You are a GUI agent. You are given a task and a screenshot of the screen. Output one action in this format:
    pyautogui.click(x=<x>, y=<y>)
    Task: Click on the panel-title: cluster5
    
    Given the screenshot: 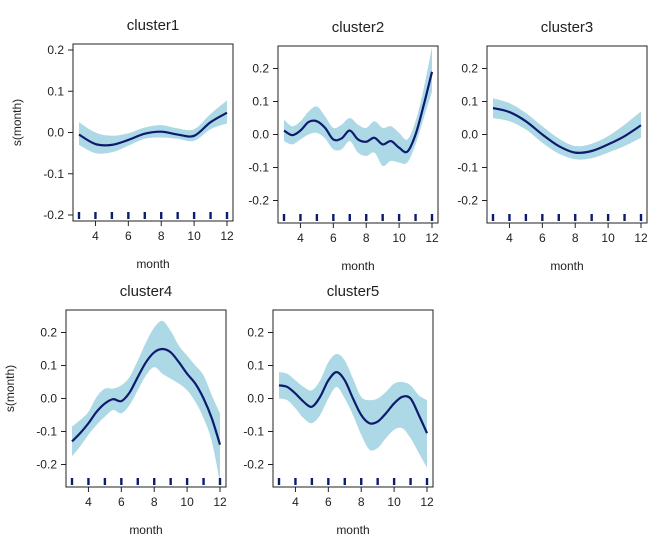 What is the action you would take?
    pyautogui.click(x=353, y=291)
    